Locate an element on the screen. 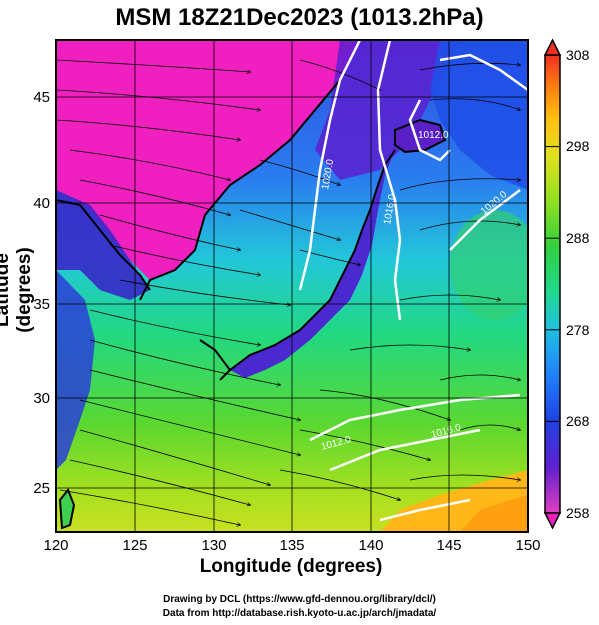 Image resolution: width=599 pixels, height=625 pixels. colorbar-tick-label: 268 is located at coordinates (578, 421).